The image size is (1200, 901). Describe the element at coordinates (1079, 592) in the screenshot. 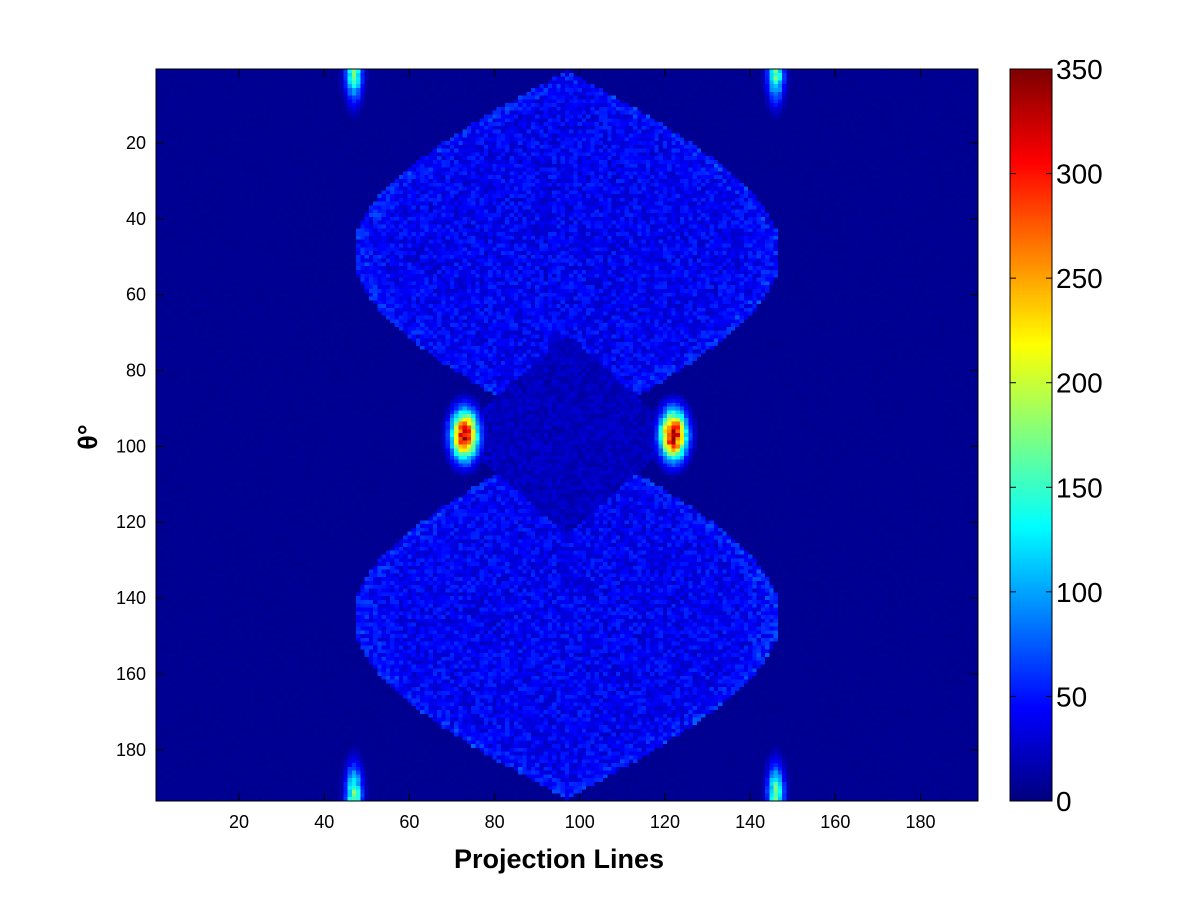

I see `colorbar-tick-label: 100` at that location.